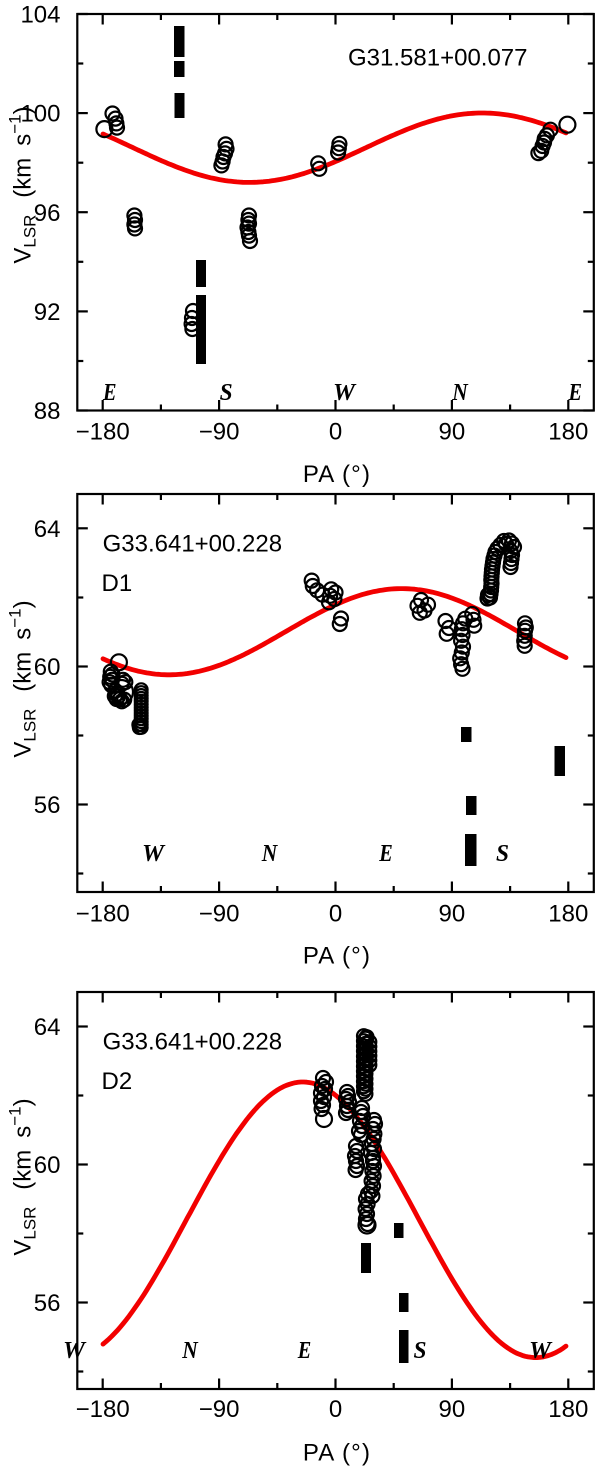 Image resolution: width=600 pixels, height=1474 pixels. I want to click on svg-text: G31.581+00.077, so click(438, 58).